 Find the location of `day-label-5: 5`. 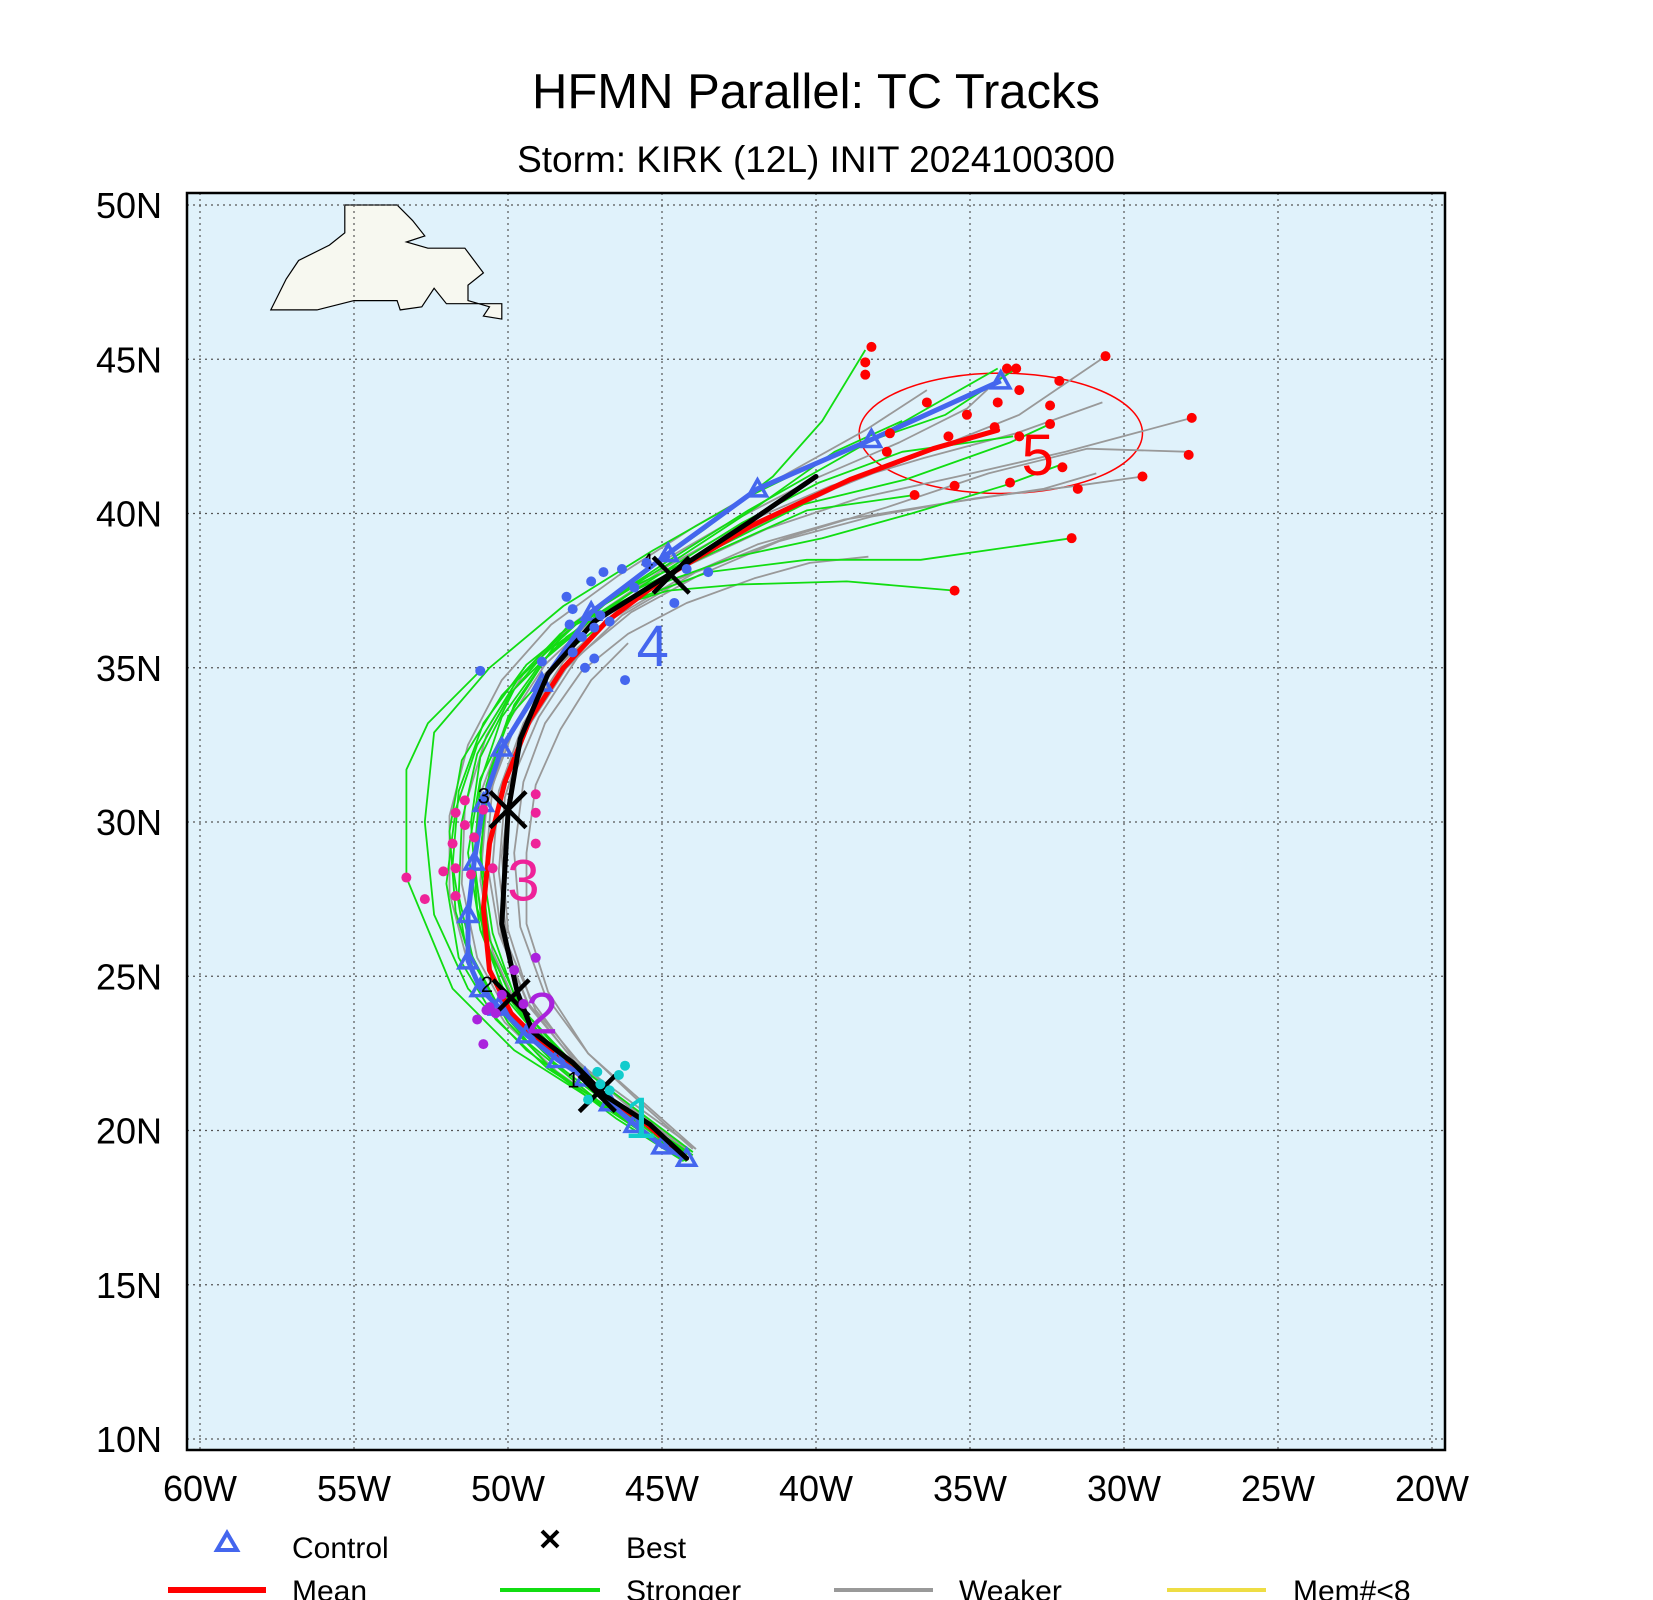

day-label-5: 5 is located at coordinates (1038, 455).